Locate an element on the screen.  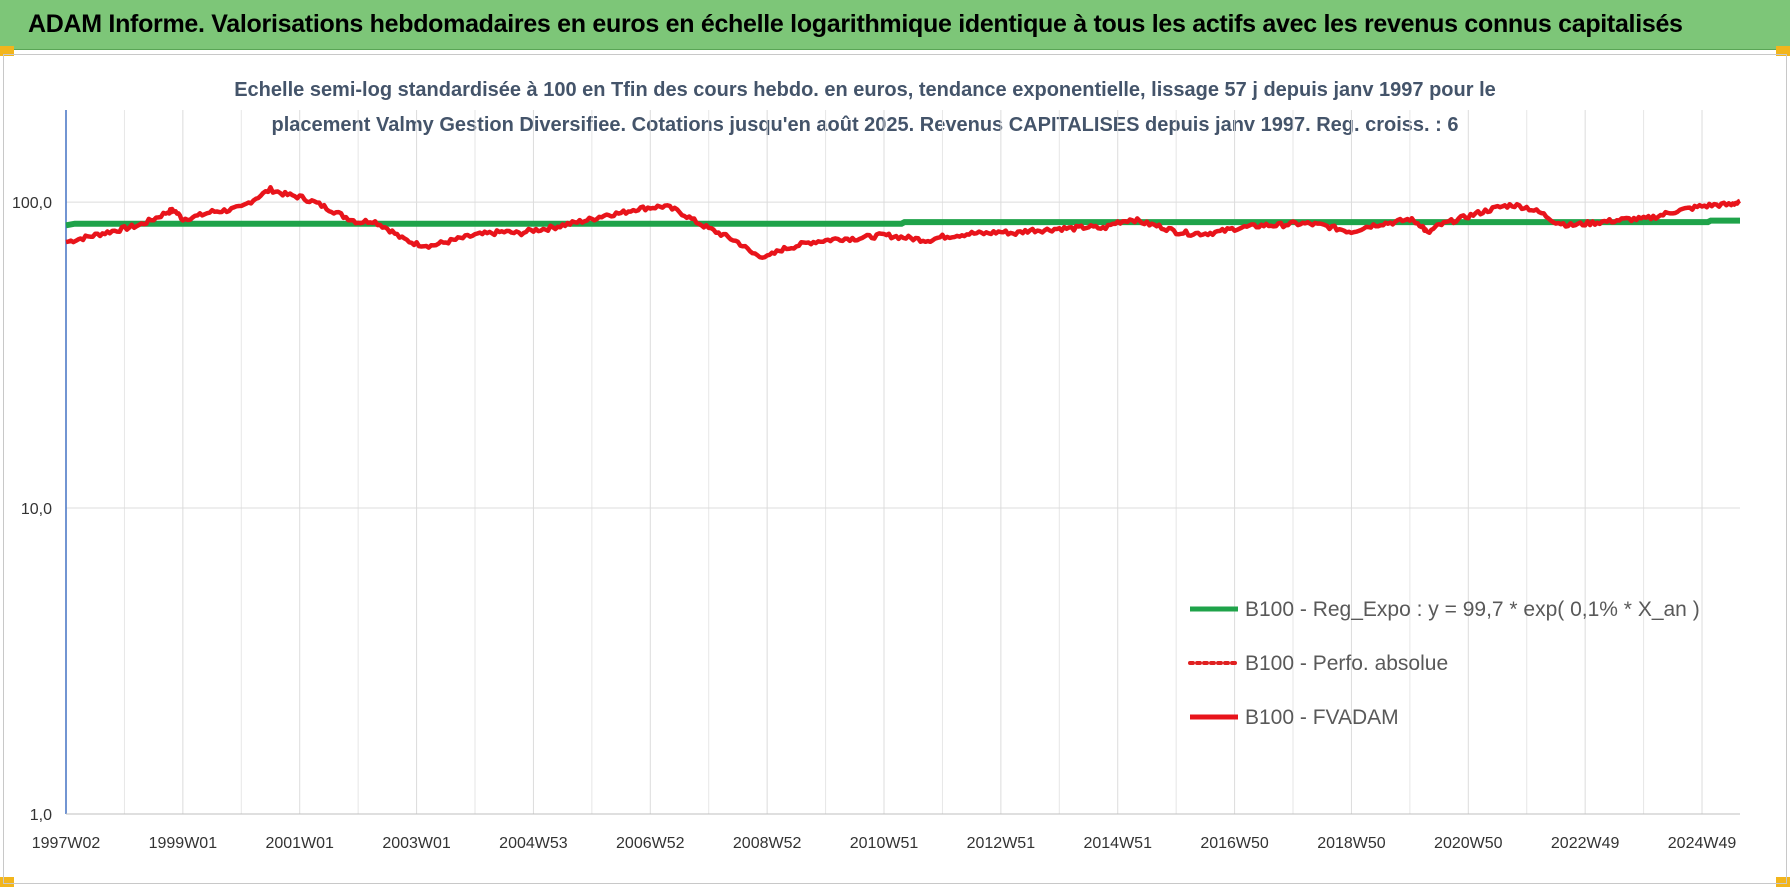
x-tick-label: 1999W01 is located at coordinates (183, 843).